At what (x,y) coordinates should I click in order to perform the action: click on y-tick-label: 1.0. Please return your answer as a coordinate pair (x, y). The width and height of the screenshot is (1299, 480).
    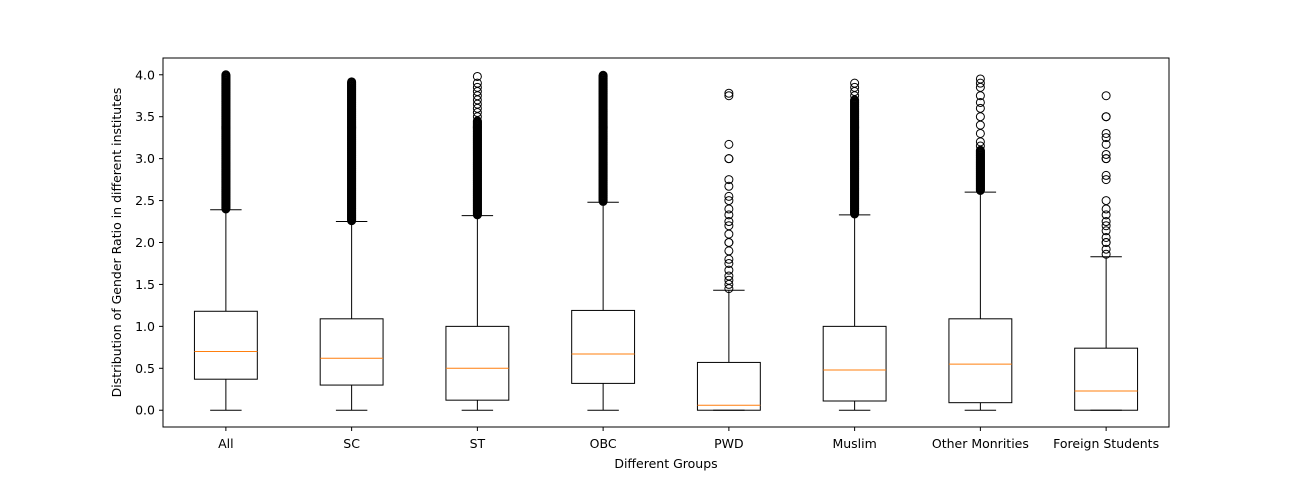
    Looking at the image, I should click on (145, 326).